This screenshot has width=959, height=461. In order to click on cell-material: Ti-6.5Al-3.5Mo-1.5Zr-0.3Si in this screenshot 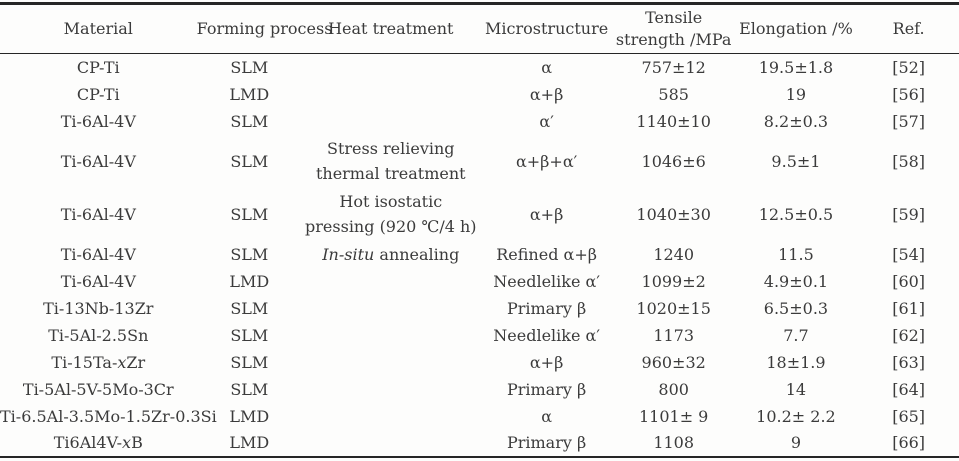, I will do `click(108, 416)`.